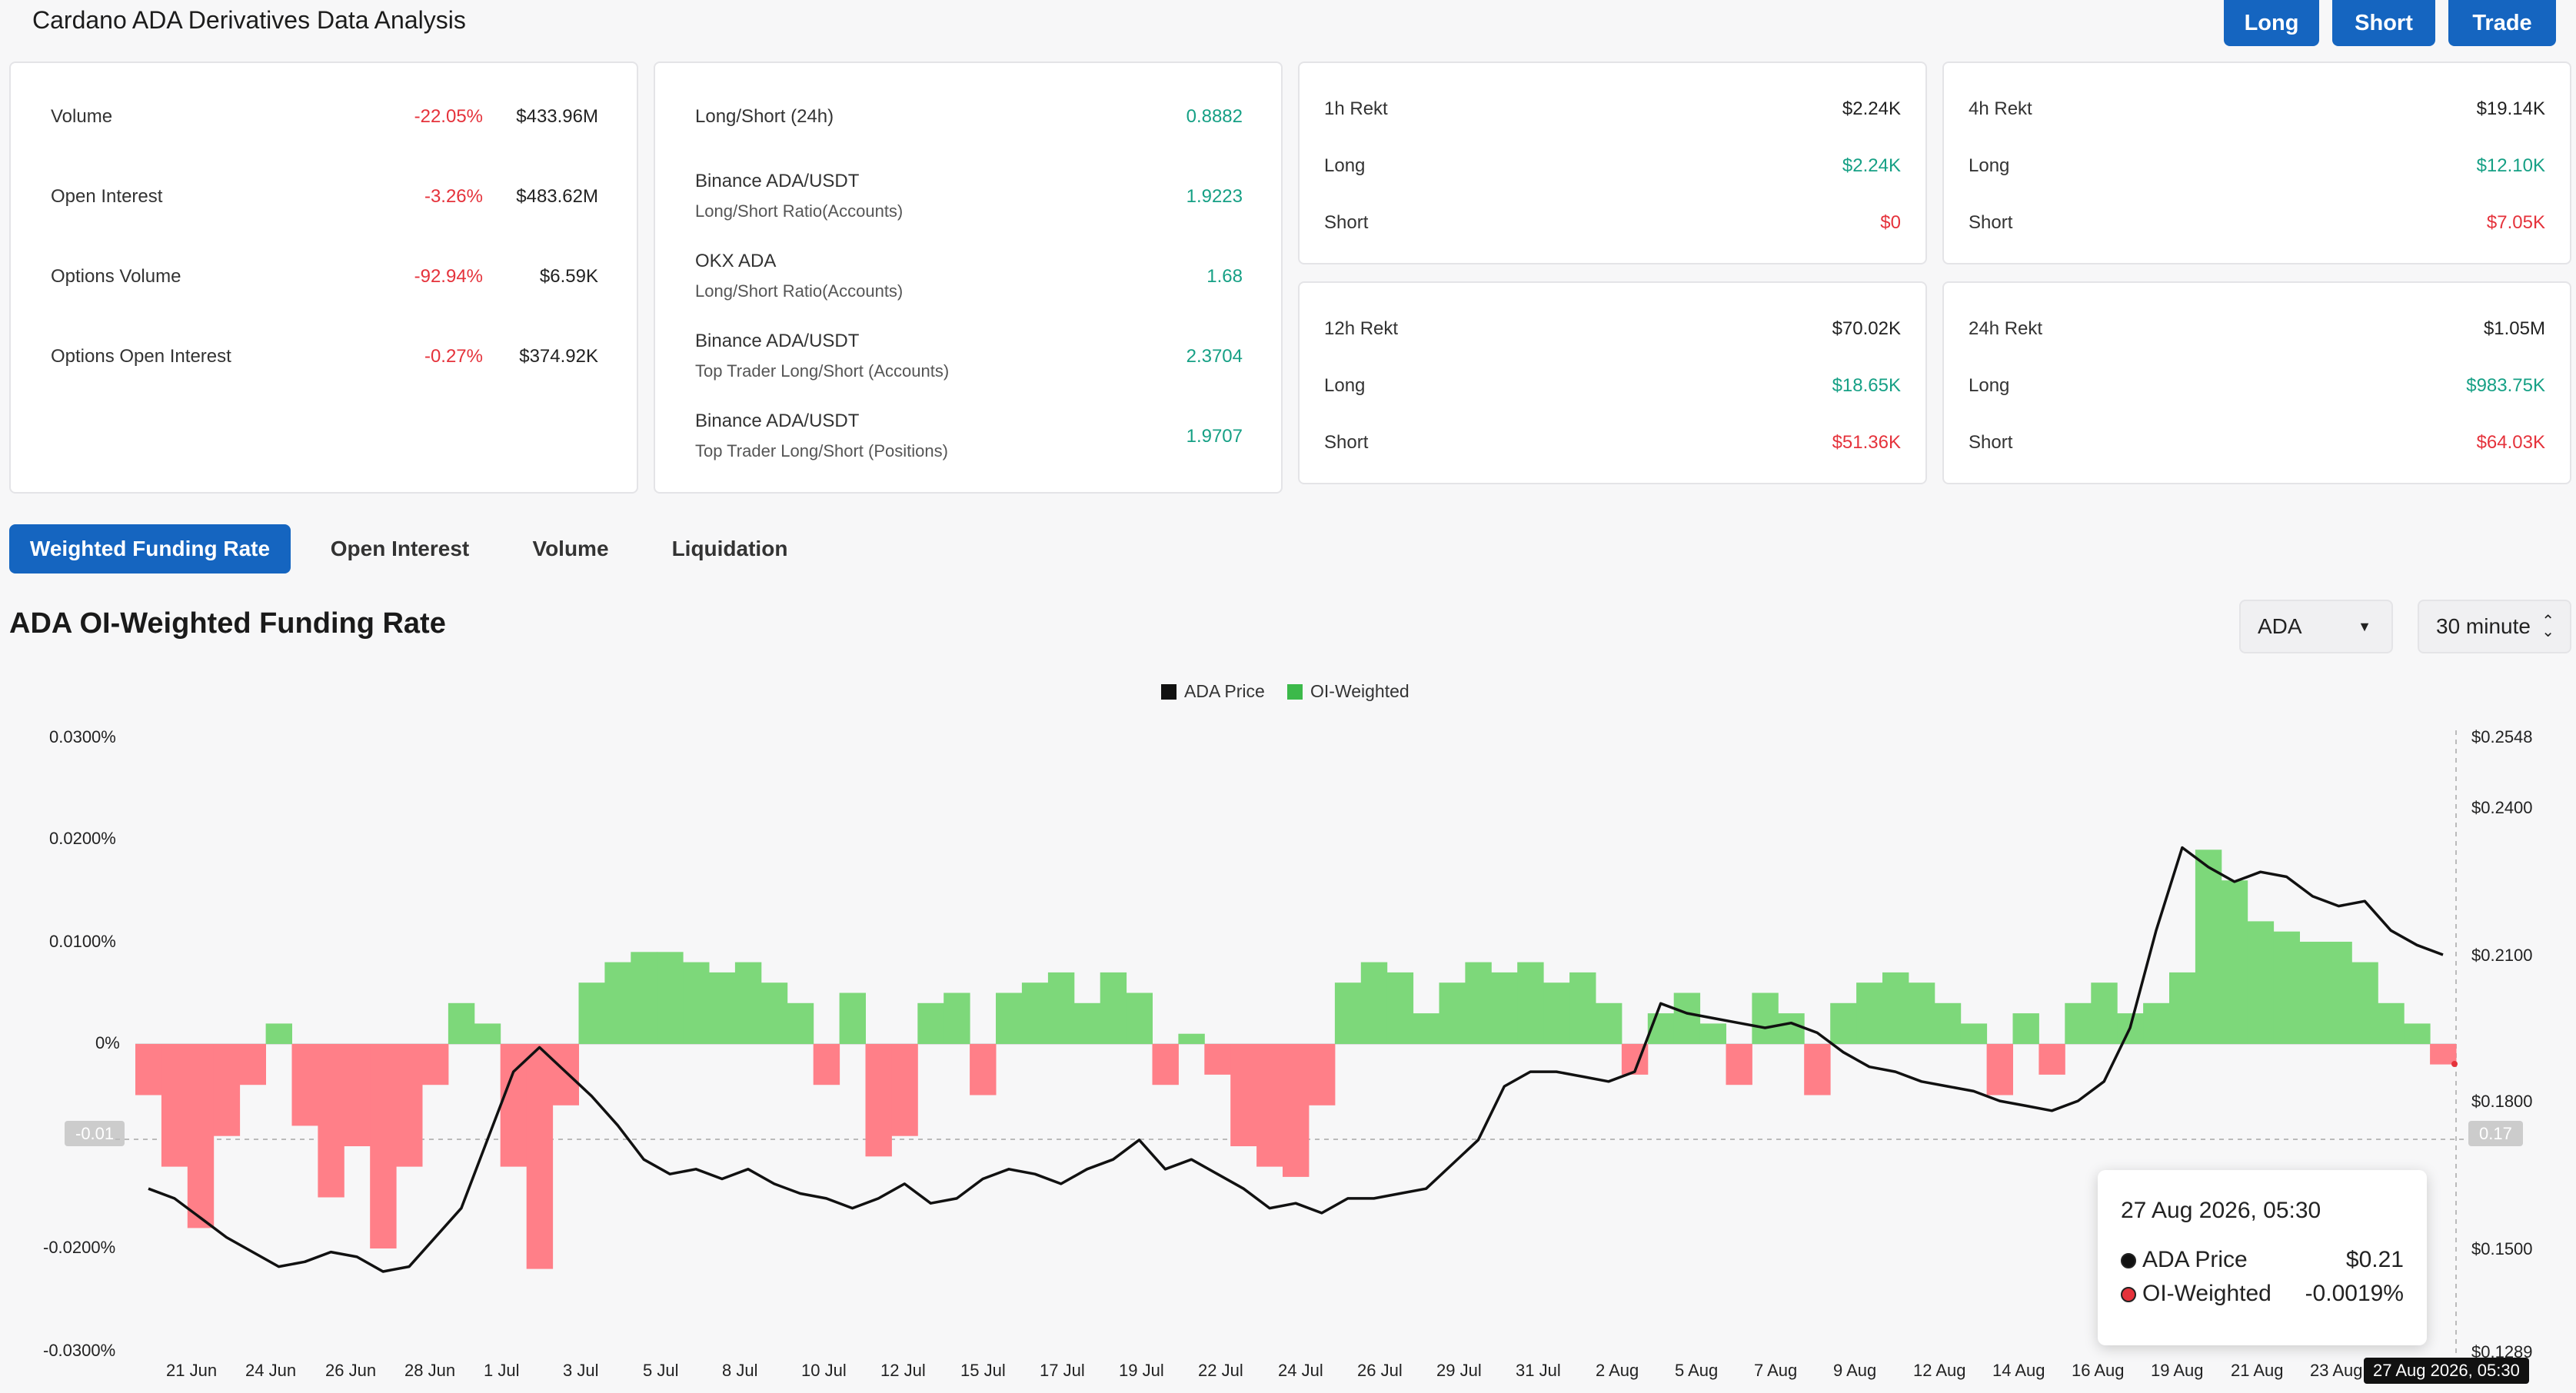 This screenshot has height=1393, width=2576. I want to click on x-tick-label: 5 Aug, so click(1697, 1370).